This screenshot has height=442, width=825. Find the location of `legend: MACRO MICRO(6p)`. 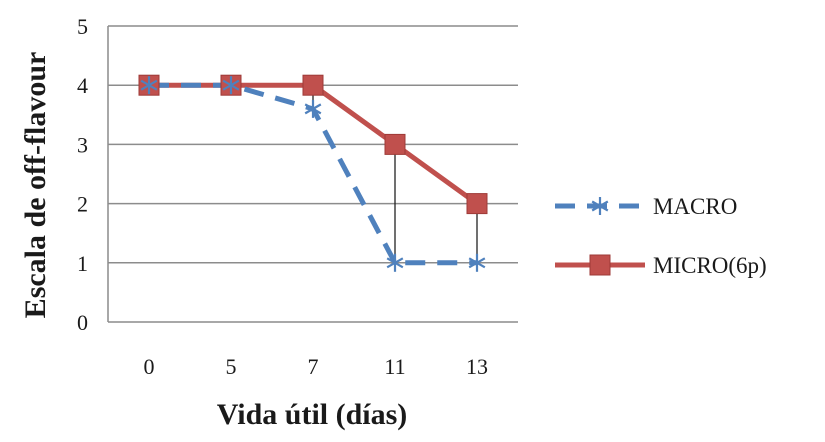

legend: MACRO MICRO(6p) is located at coordinates (661, 236).